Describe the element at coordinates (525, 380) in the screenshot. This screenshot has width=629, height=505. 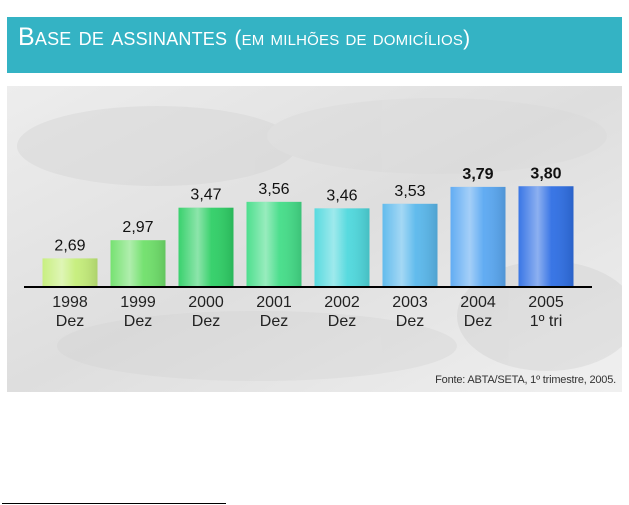
I see `source-note: Fonte: ABTA/SETA, 1º trimestre, 2005.` at that location.